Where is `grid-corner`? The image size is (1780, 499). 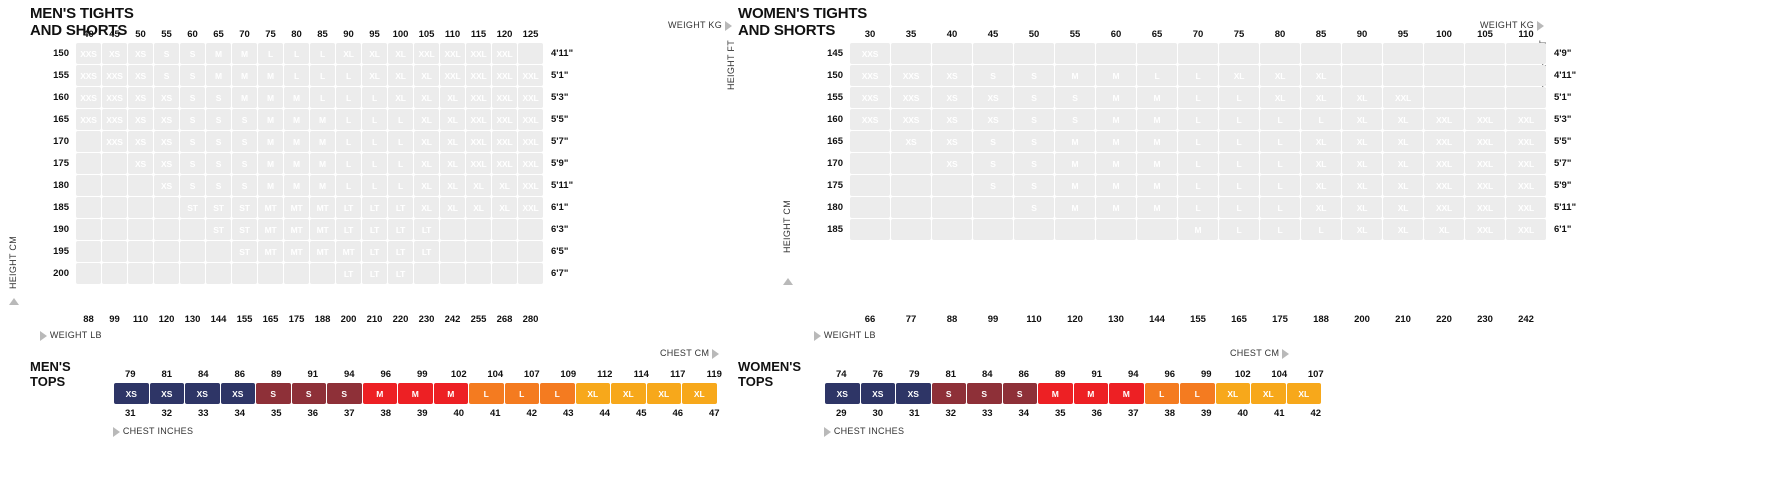 grid-corner is located at coordinates (58, 34).